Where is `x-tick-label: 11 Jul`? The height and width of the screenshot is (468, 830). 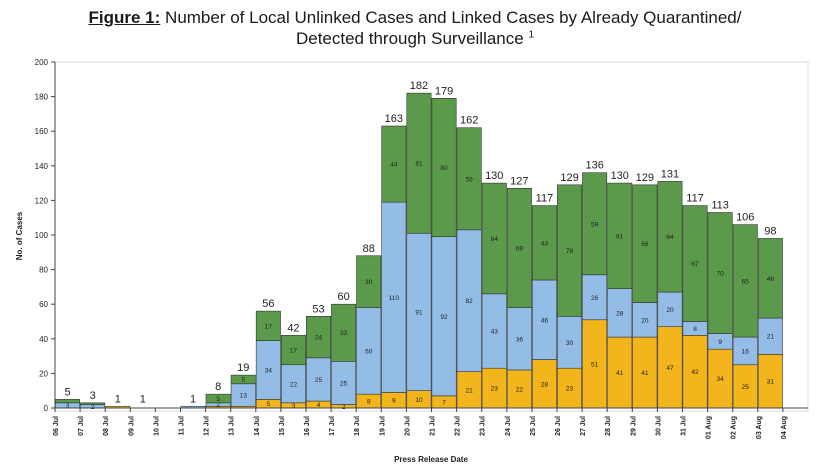
x-tick-label: 11 Jul is located at coordinates (182, 426).